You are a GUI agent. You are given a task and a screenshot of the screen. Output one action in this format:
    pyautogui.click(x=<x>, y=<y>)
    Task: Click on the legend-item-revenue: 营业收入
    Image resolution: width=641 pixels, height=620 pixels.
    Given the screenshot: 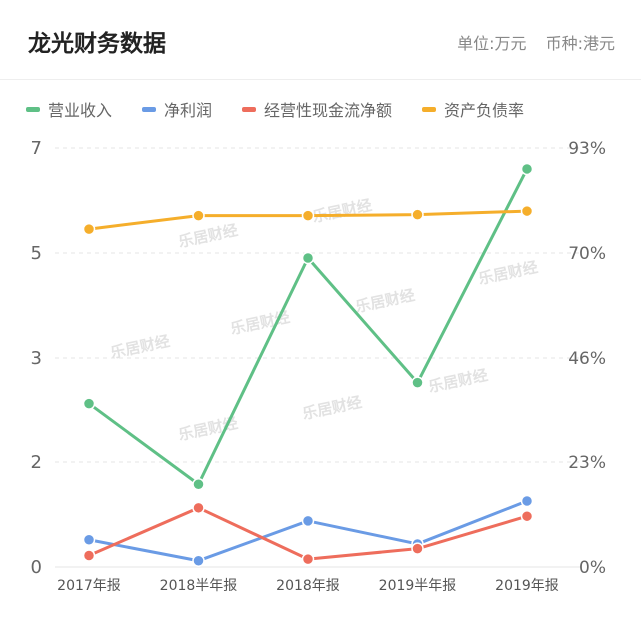 What is the action you would take?
    pyautogui.click(x=69, y=109)
    